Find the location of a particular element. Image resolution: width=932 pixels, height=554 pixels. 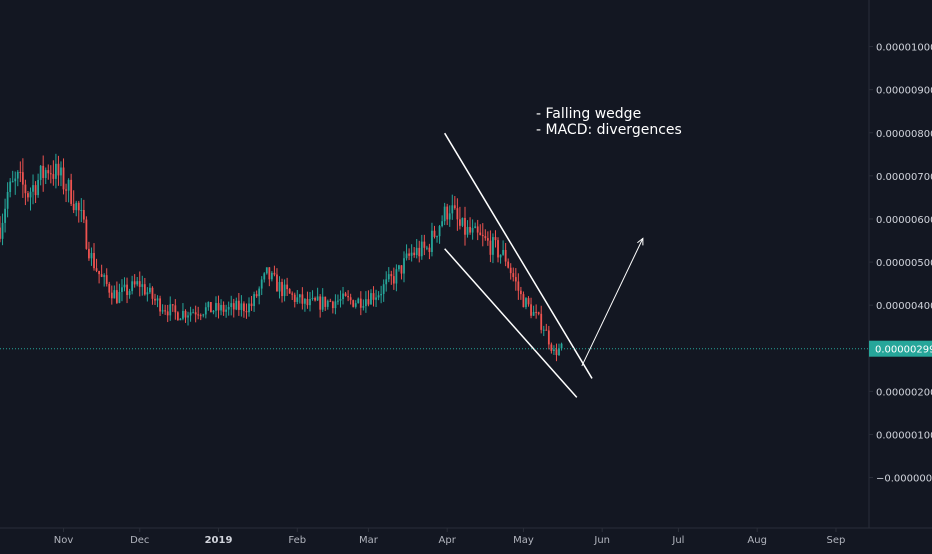

drawings-layer is located at coordinates (544, 265).